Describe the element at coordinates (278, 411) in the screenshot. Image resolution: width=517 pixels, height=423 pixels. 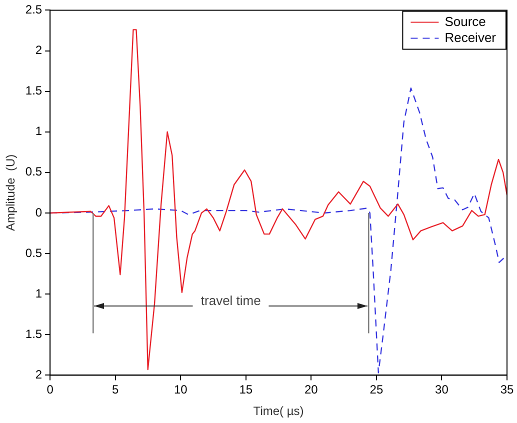
I see `x-axis-title: Time( µs)` at that location.